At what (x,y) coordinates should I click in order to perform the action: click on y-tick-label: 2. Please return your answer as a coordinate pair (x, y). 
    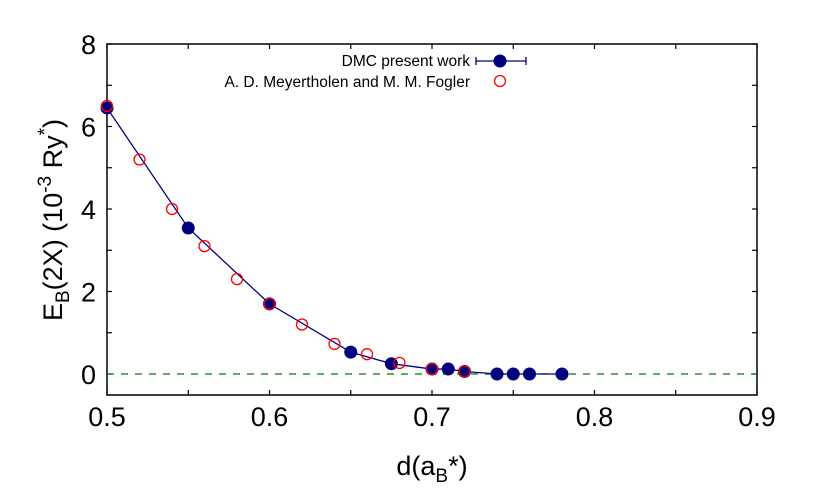
    Looking at the image, I should click on (88, 293).